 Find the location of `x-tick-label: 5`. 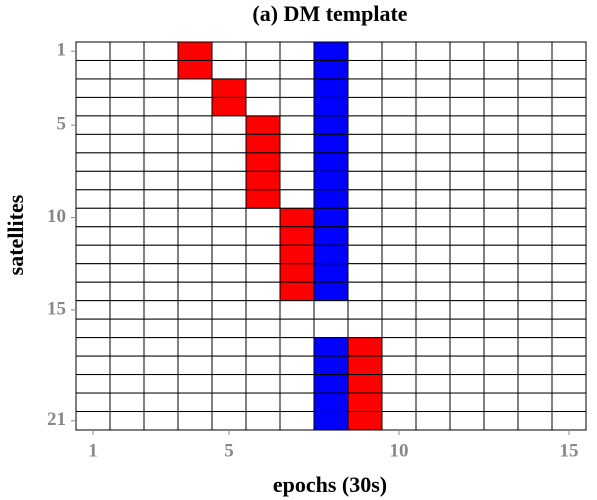

x-tick-label: 5 is located at coordinates (229, 450).